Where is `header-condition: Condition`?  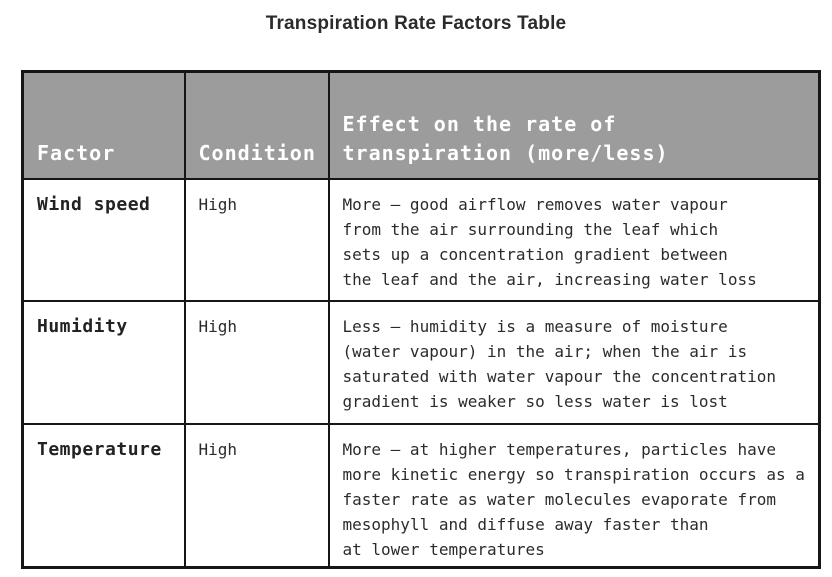 header-condition: Condition is located at coordinates (256, 125).